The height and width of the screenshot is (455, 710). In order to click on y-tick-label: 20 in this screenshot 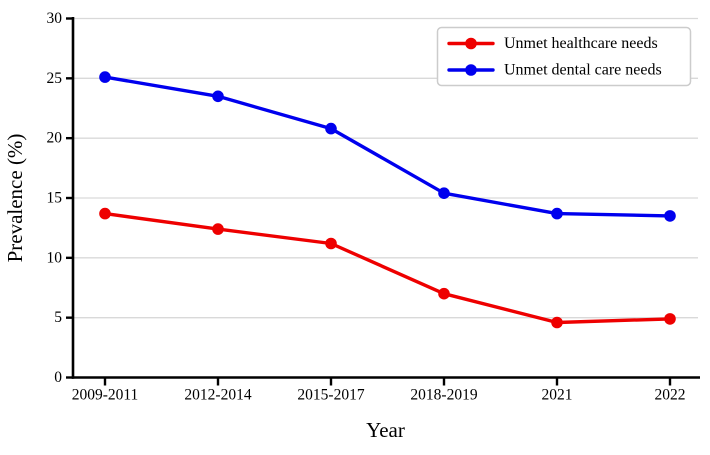, I will do `click(55, 138)`.